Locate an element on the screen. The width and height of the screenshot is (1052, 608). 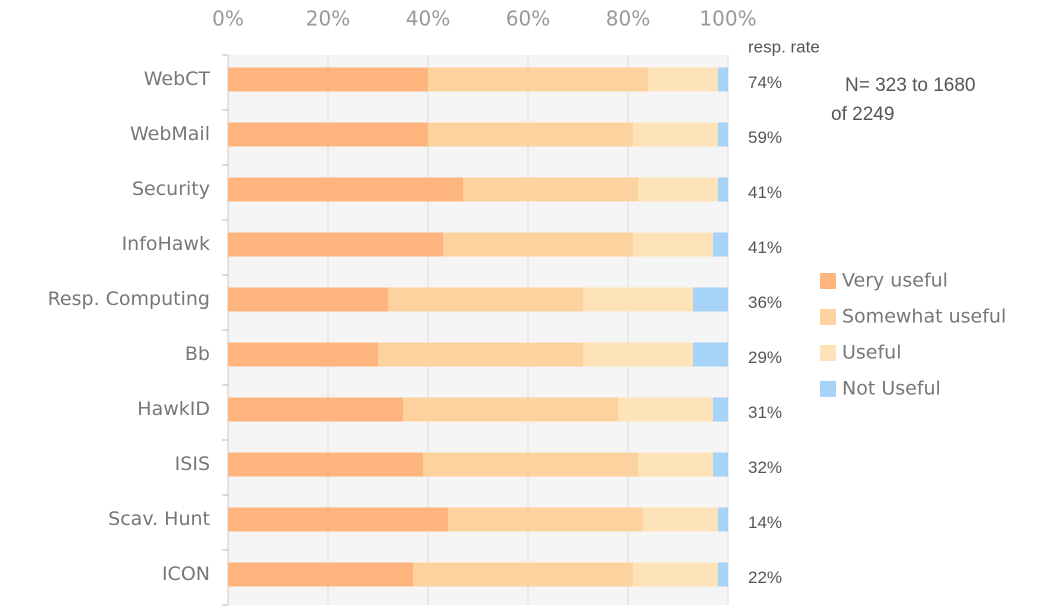
rate-label: 29% is located at coordinates (765, 357).